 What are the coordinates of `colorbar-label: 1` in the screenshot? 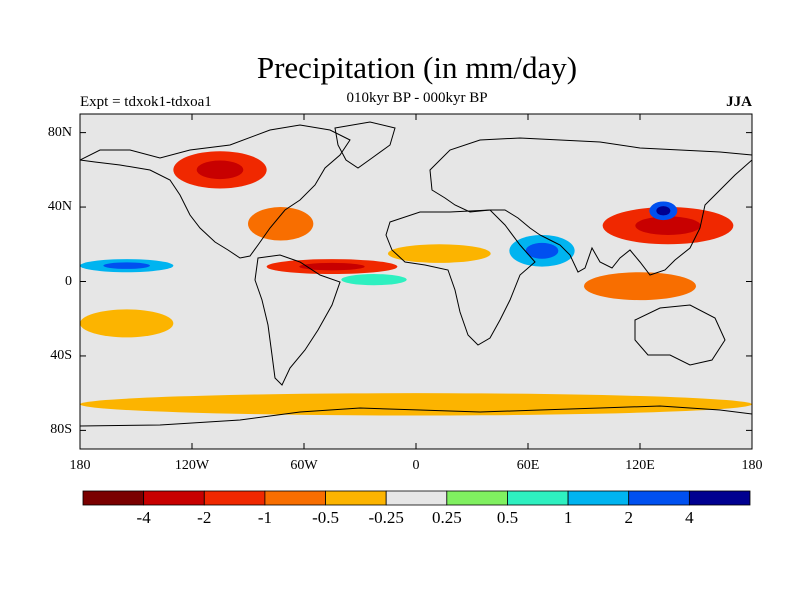 It's located at (568, 517).